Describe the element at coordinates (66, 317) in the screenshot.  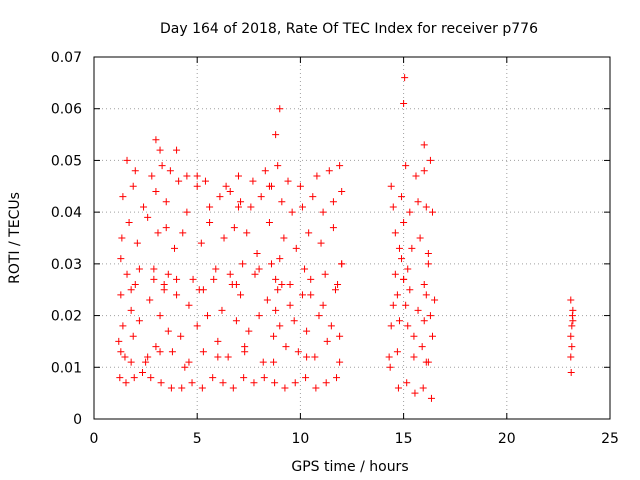
I see `y-tick-label: 0.02` at that location.